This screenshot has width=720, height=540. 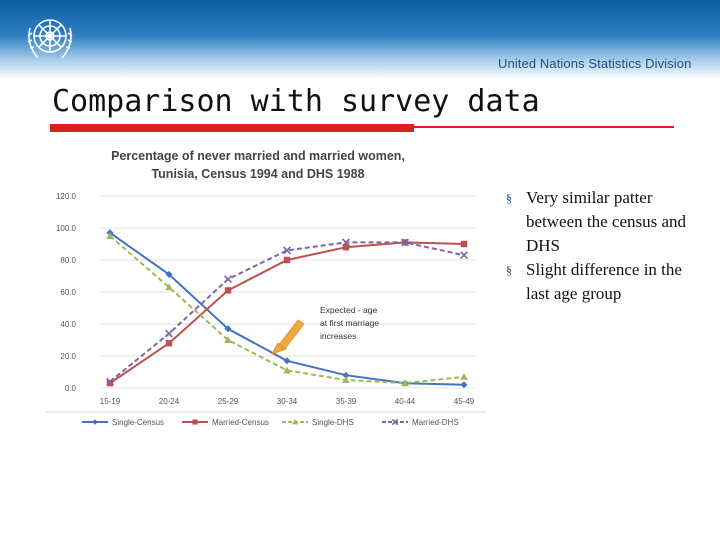 What do you see at coordinates (348, 310) in the screenshot?
I see `annotation-line-1: Expected - age` at bounding box center [348, 310].